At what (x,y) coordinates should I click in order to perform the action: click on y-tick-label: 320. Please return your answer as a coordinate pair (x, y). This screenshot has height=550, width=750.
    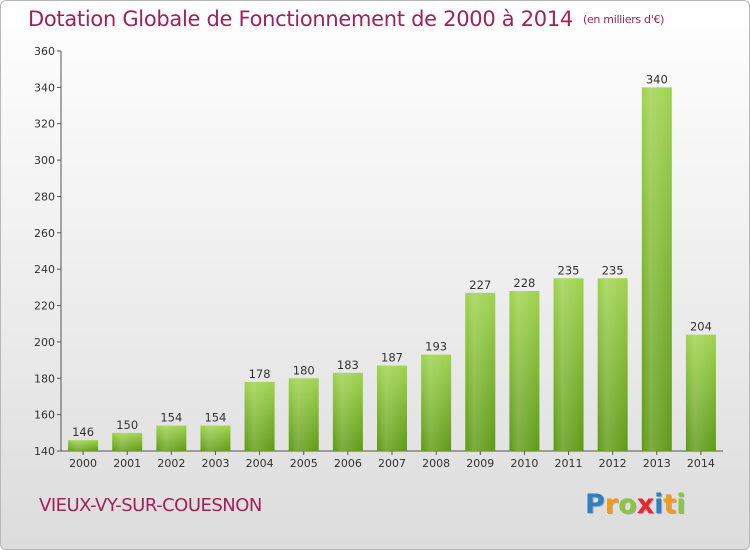
    Looking at the image, I should click on (44, 124).